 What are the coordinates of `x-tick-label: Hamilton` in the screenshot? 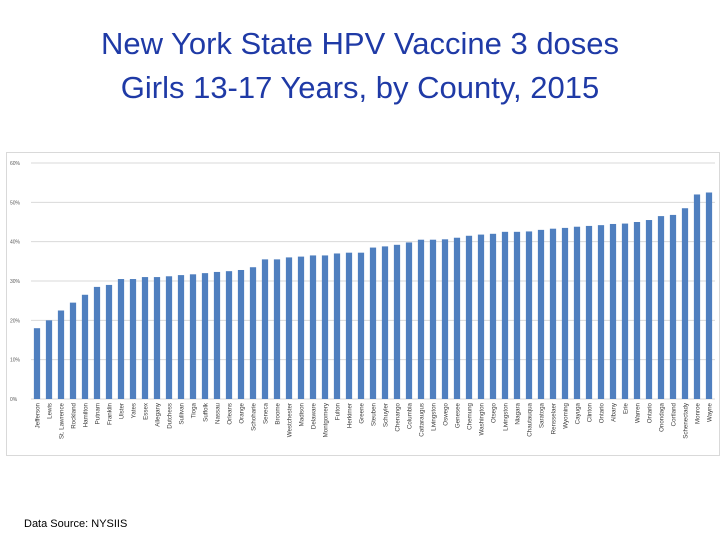 It's located at (86, 414).